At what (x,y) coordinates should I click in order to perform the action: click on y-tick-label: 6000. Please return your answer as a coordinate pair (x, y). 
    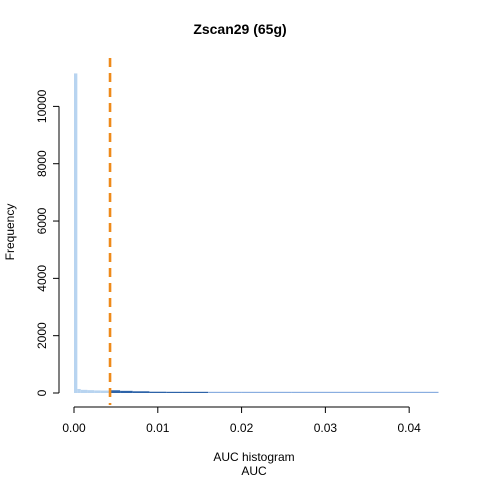
    Looking at the image, I should click on (42, 220).